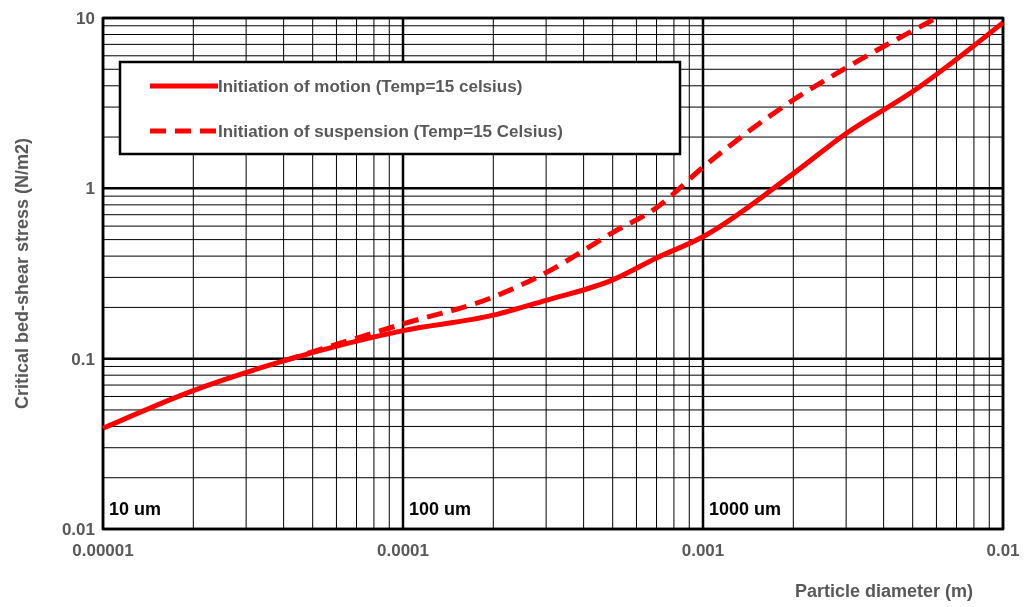 This screenshot has height=607, width=1027. Describe the element at coordinates (135, 509) in the screenshot. I see `annotation: 10 um` at that location.